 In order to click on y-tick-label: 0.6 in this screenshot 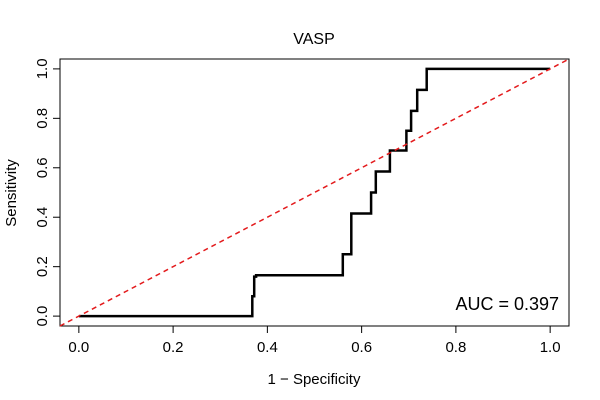, I will do `click(42, 167)`.